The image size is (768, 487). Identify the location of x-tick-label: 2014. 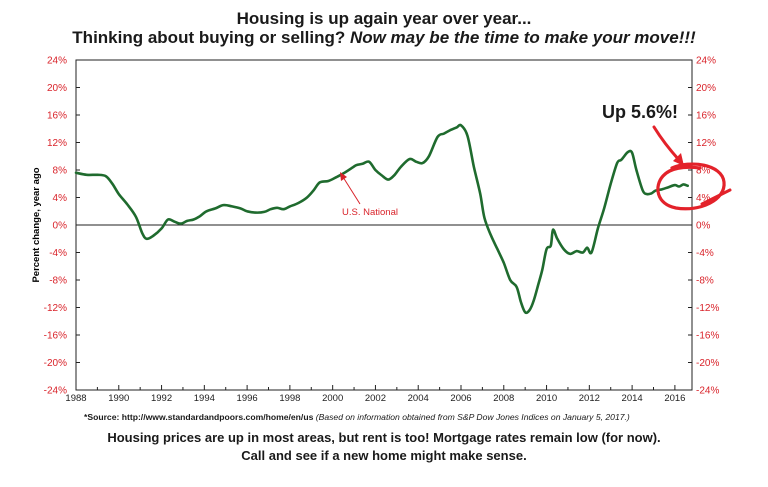
(632, 398).